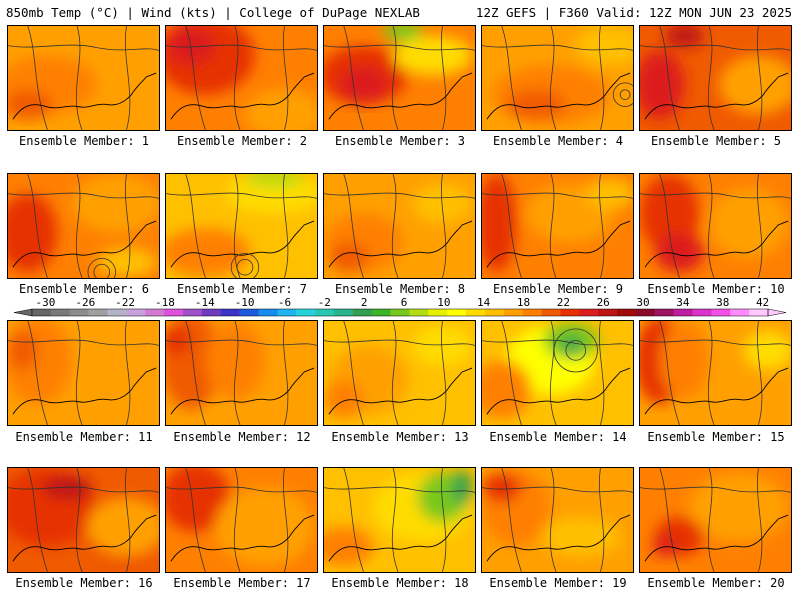  Describe the element at coordinates (400, 141) in the screenshot. I see `ensemble-member-label: Ensemble Member: 3` at that location.